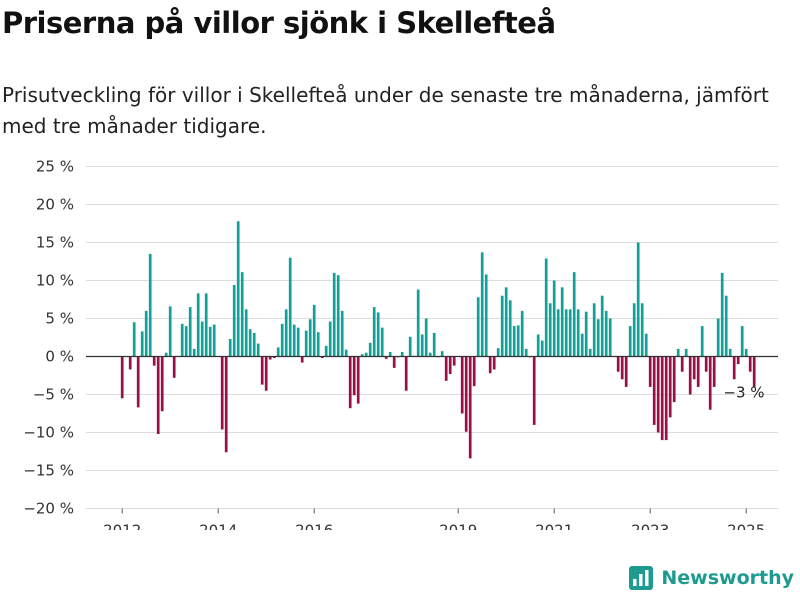 The height and width of the screenshot is (600, 800). Describe the element at coordinates (218, 526) in the screenshot. I see `x-tick-label: 2014` at that location.